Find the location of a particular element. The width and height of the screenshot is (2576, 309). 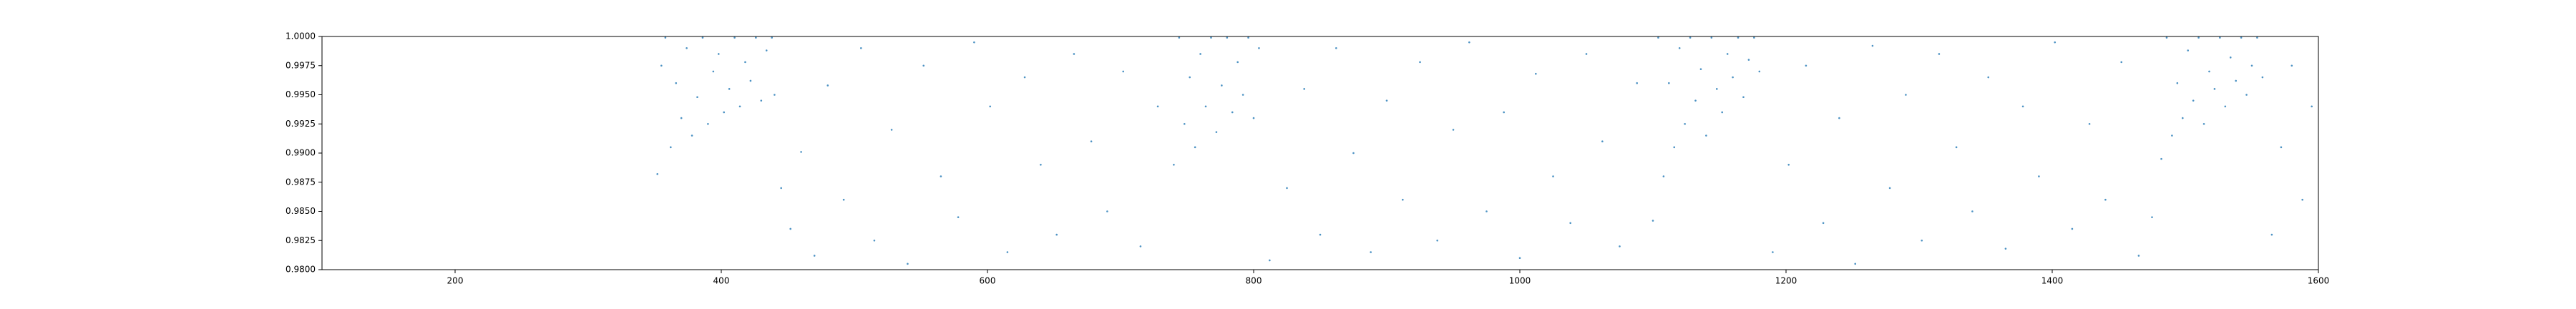

x-tick-label: 400 is located at coordinates (721, 281).